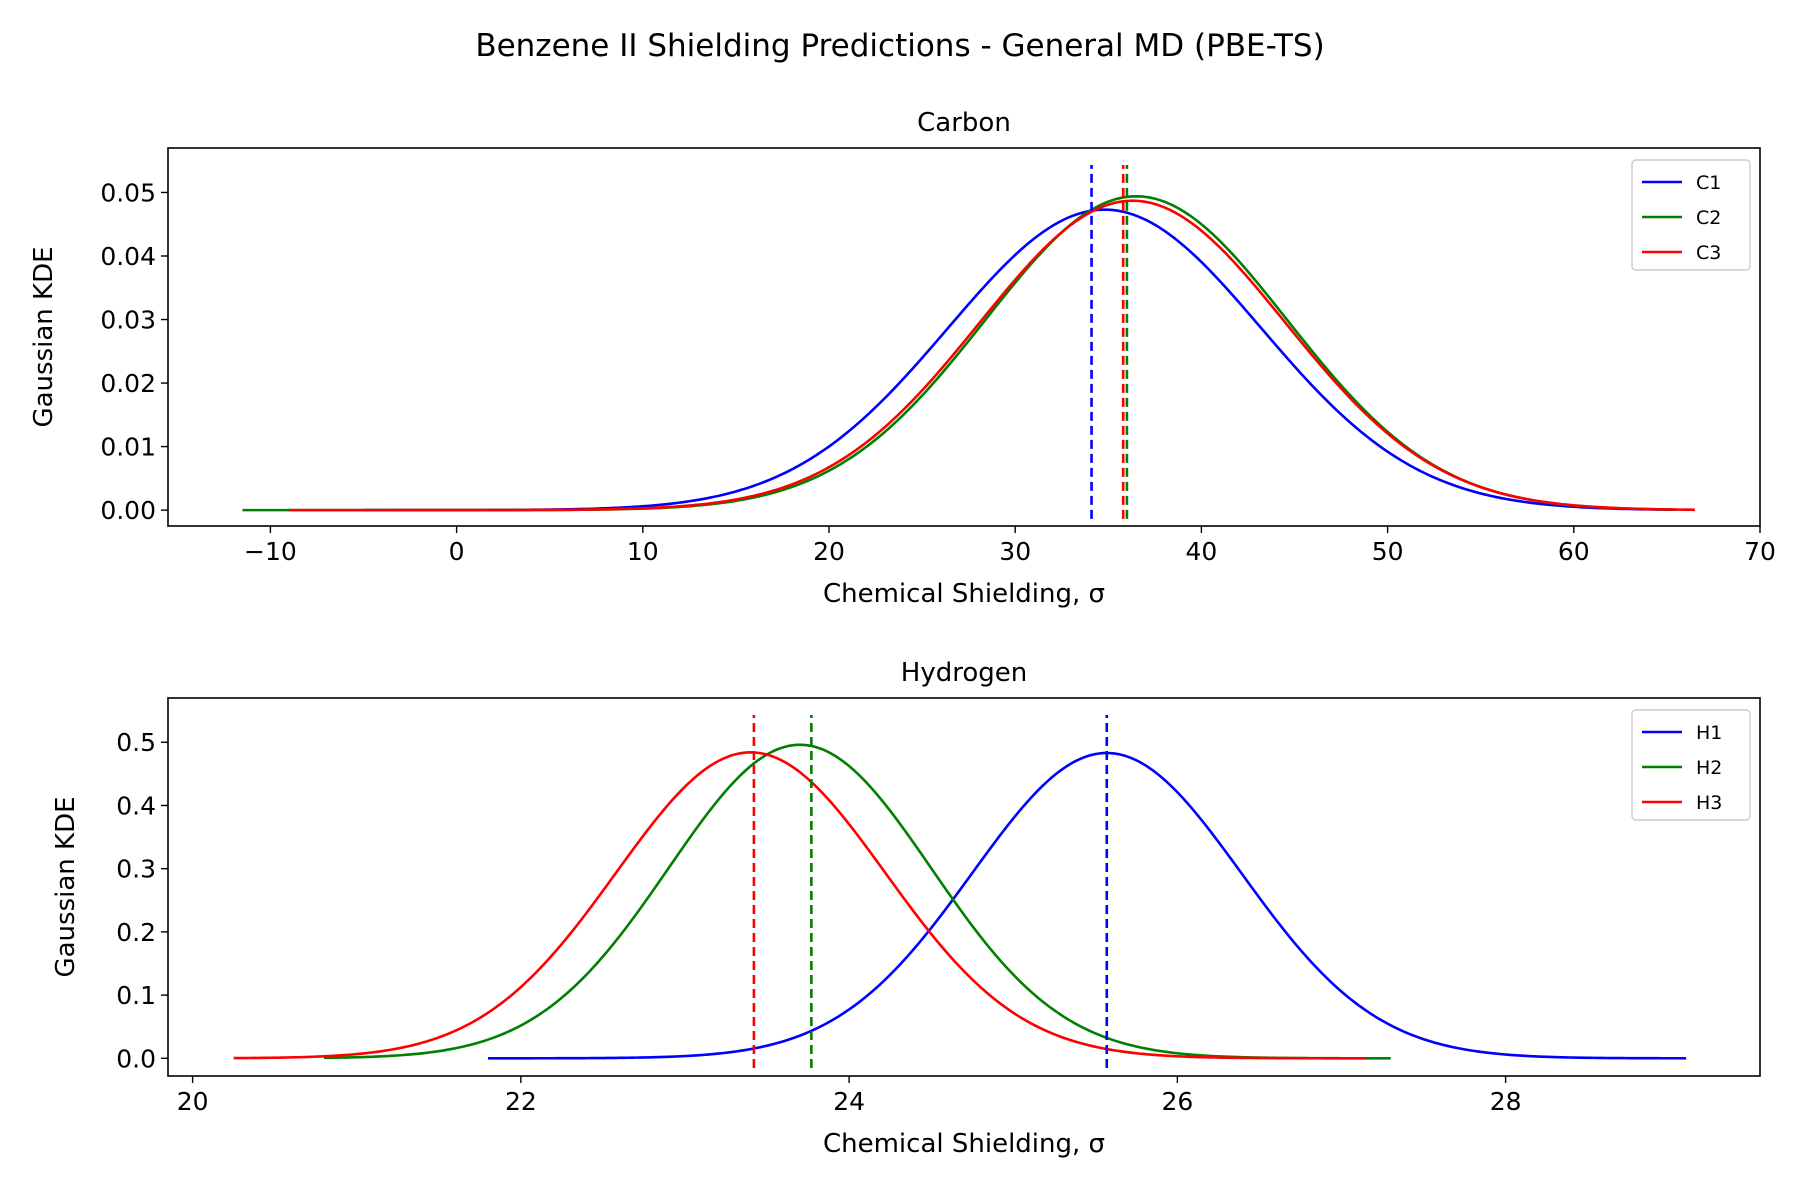  Describe the element at coordinates (270, 551) in the screenshot. I see `x-tick-label: −10` at that location.